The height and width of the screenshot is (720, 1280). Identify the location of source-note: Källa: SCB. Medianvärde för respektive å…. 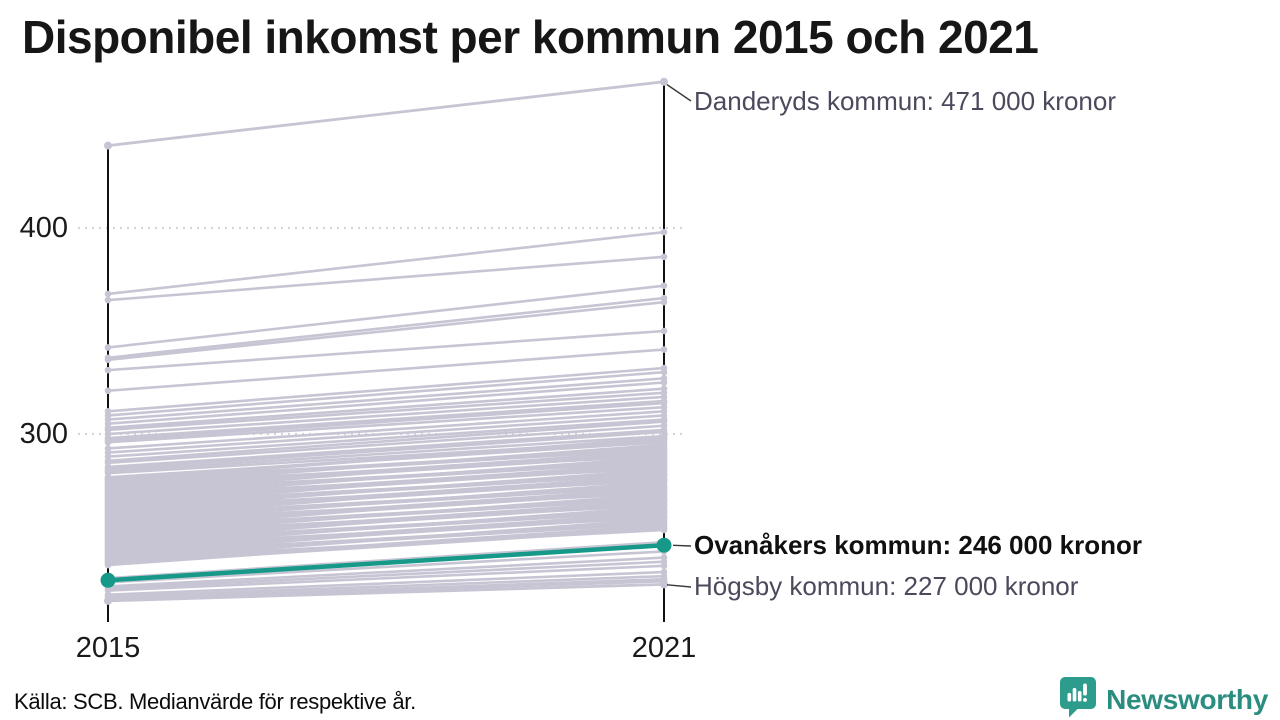
(215, 701).